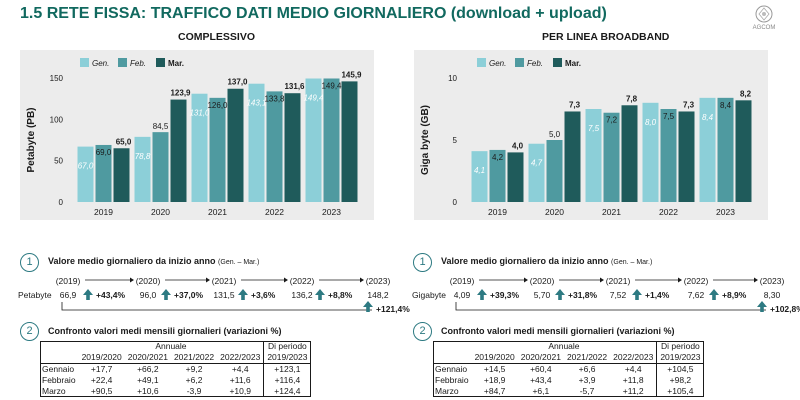  I want to click on unit-label: Petabyte, so click(35, 295).